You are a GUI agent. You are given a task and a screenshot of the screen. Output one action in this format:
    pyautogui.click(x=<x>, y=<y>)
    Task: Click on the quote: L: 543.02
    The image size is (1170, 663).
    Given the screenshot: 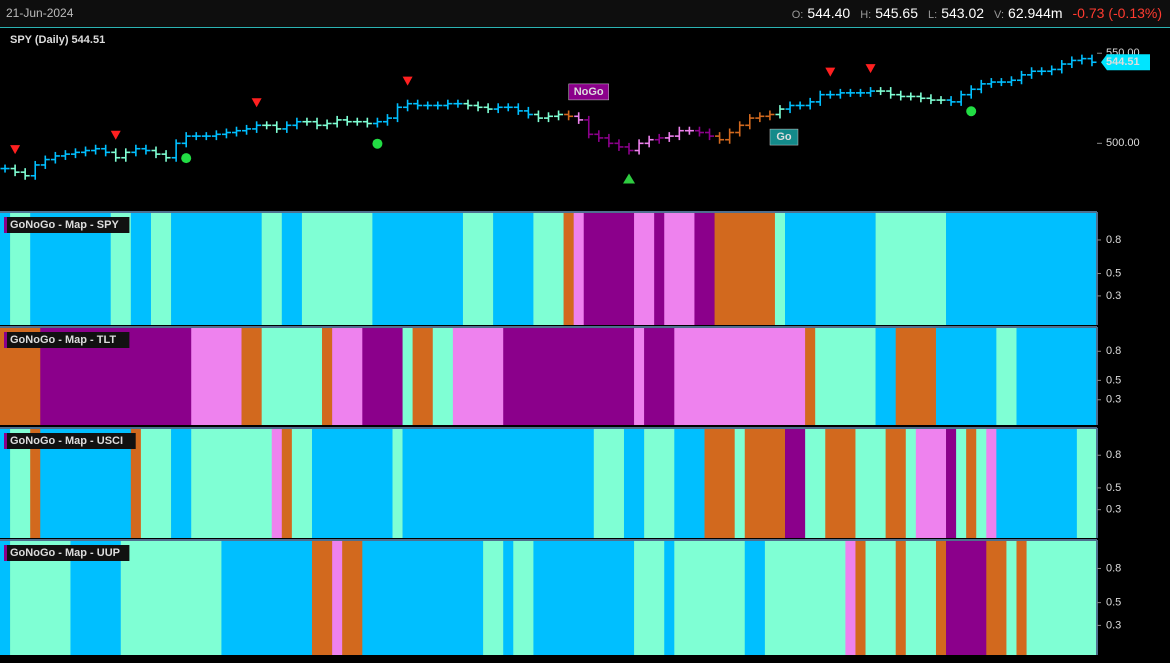 What is the action you would take?
    pyautogui.click(x=956, y=13)
    